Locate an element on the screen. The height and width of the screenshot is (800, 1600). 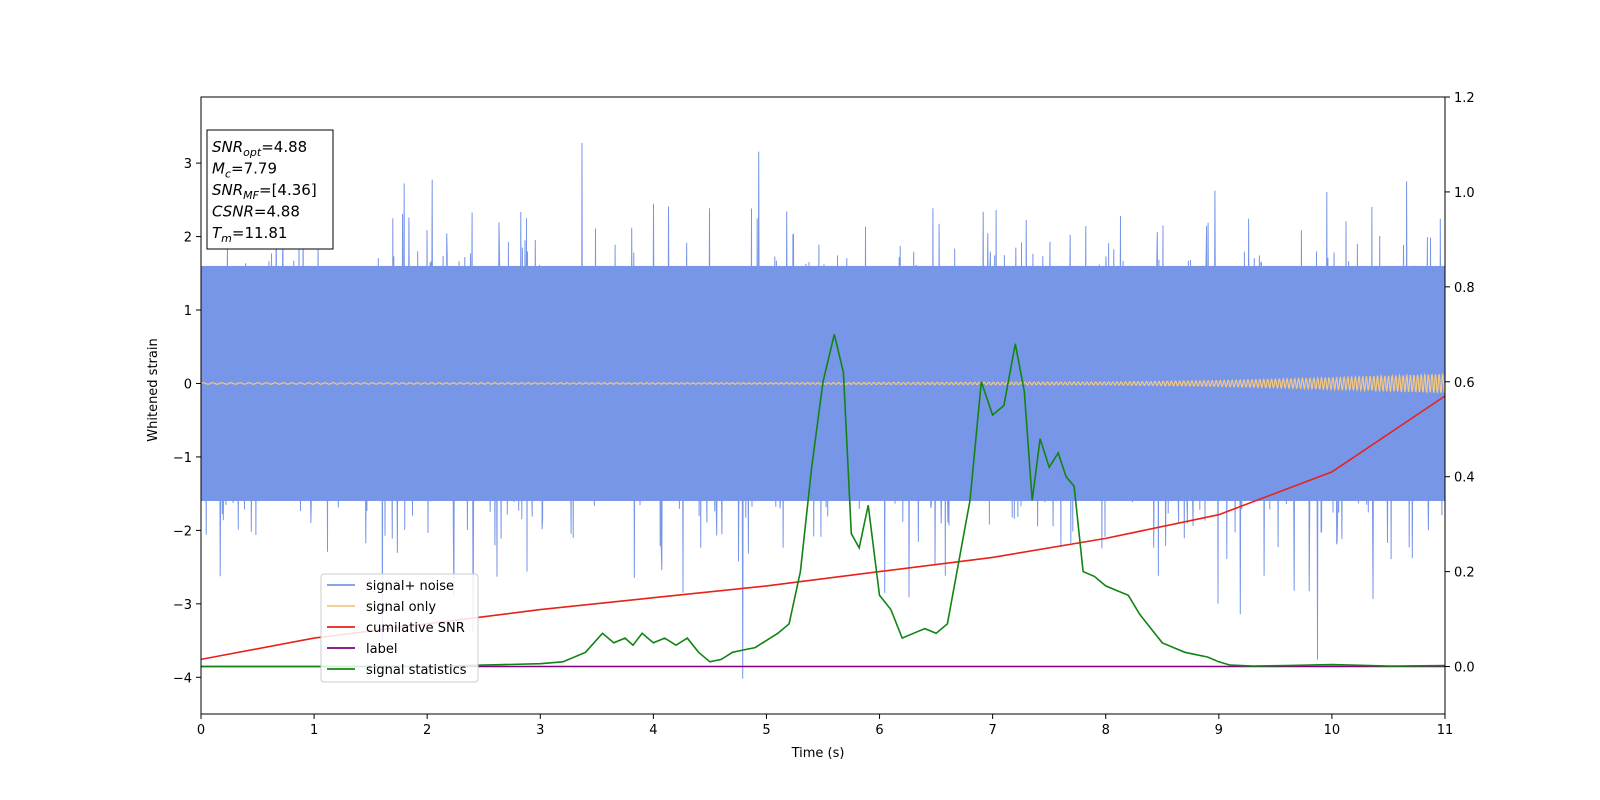
y-right-tick-label: 1.0 is located at coordinates (1464, 193).